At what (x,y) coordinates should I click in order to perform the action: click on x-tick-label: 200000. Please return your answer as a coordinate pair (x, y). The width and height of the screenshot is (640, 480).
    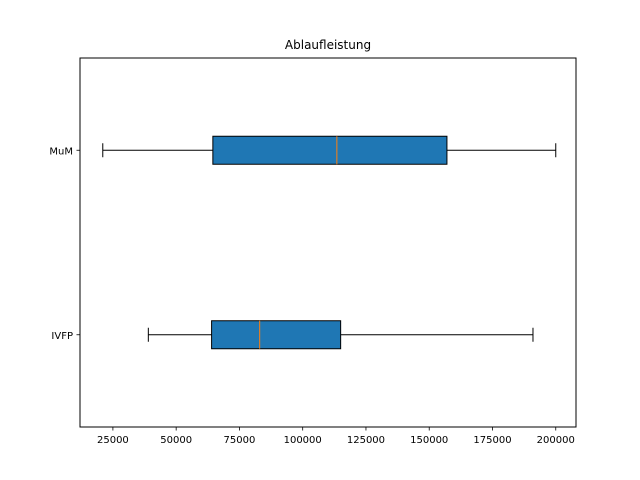
    Looking at the image, I should click on (556, 440).